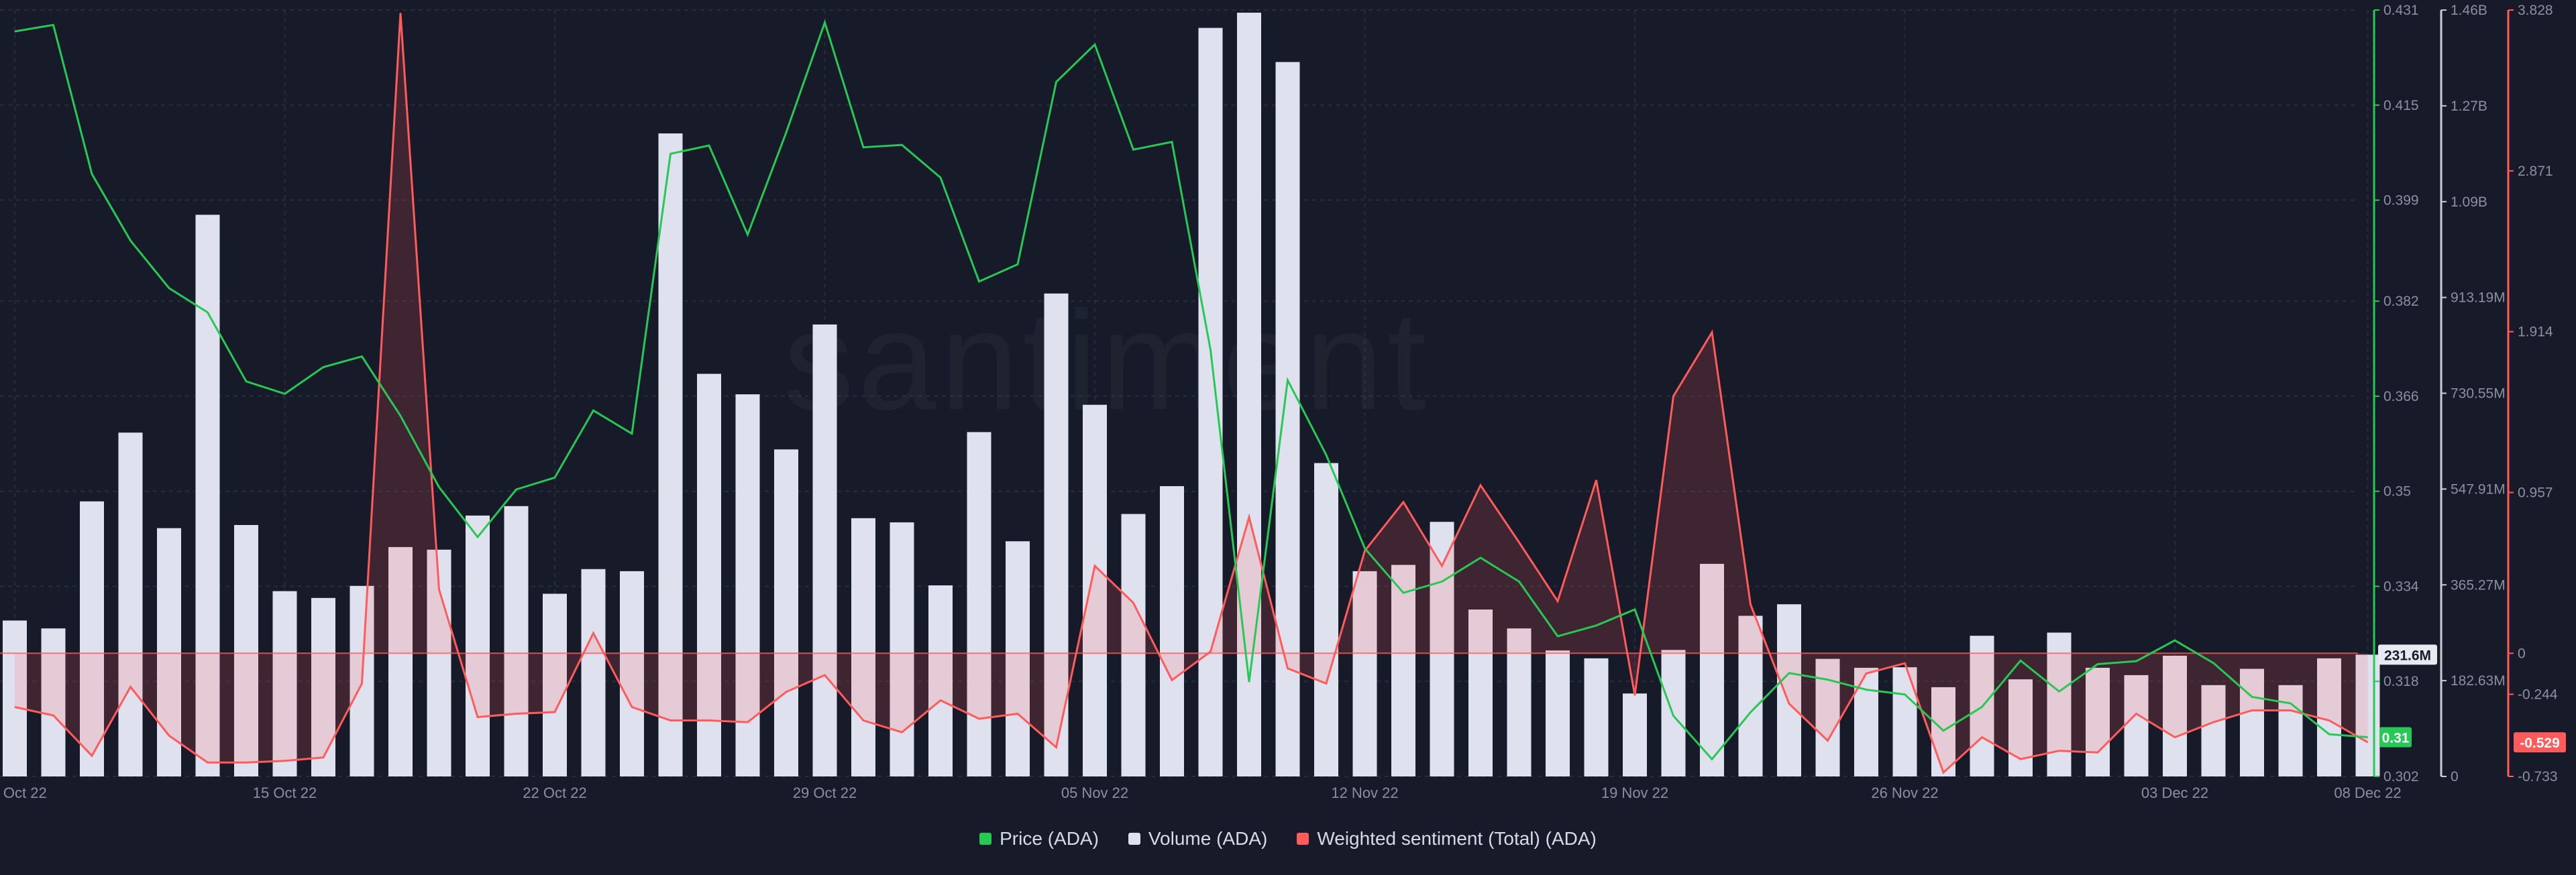 The image size is (2576, 875). I want to click on sentiment-axis-label: 2.871, so click(2535, 171).